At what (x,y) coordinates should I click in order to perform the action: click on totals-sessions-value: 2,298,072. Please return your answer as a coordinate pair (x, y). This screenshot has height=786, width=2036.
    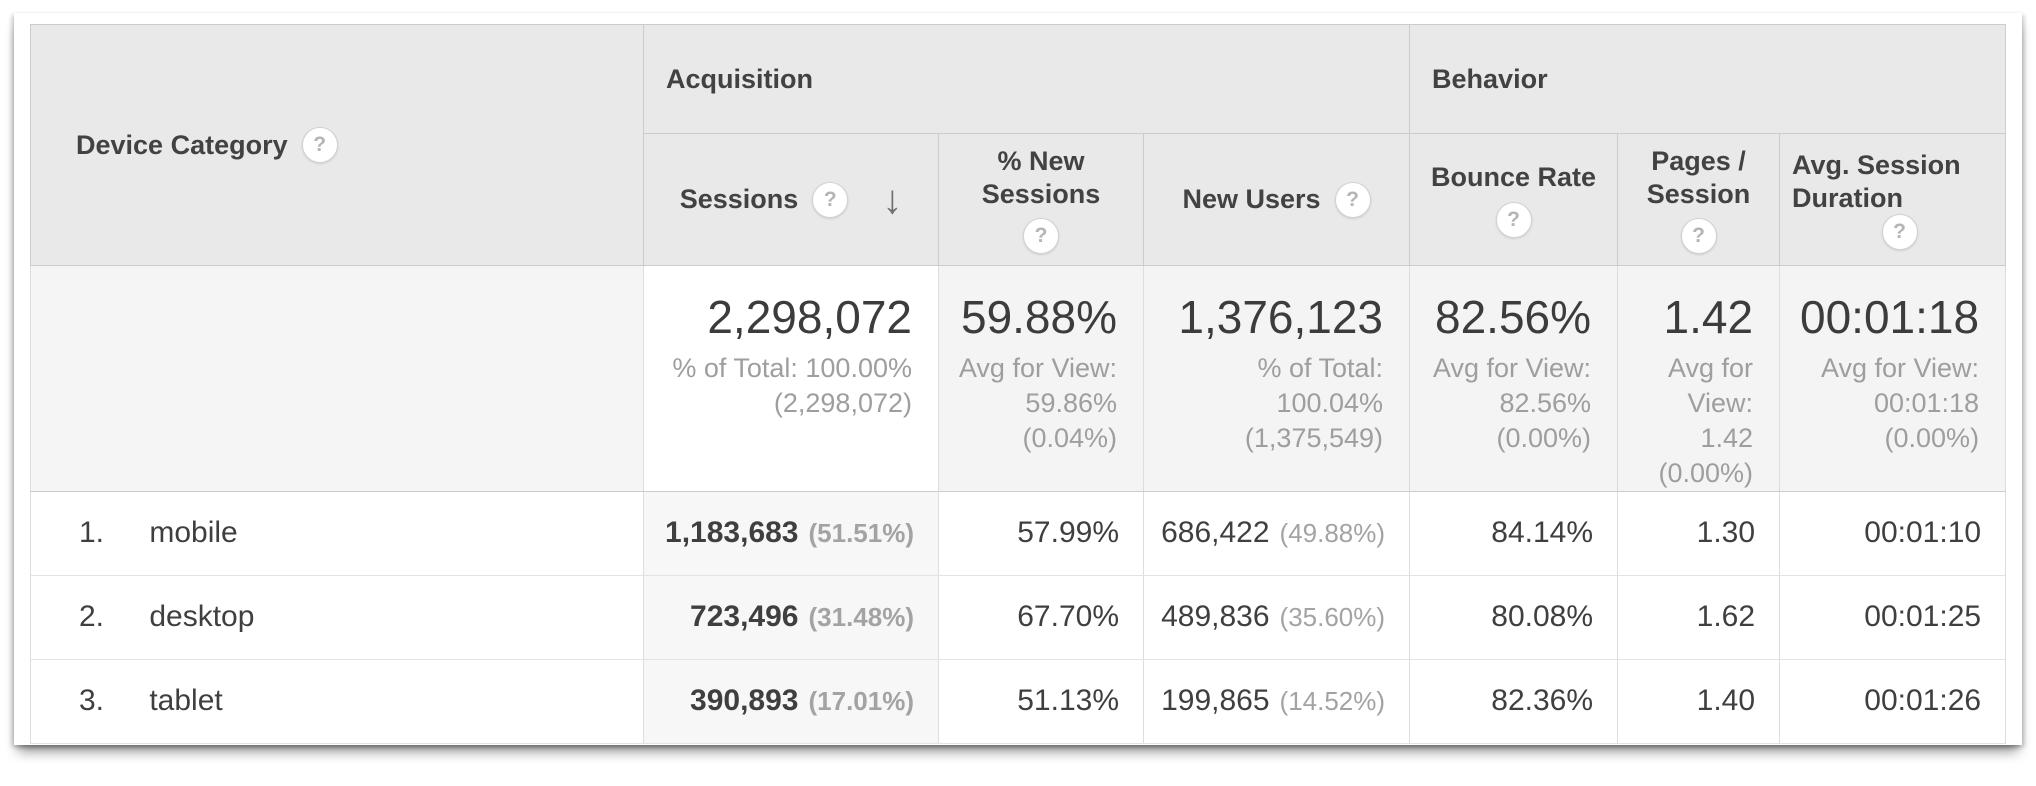
    Looking at the image, I should click on (809, 317).